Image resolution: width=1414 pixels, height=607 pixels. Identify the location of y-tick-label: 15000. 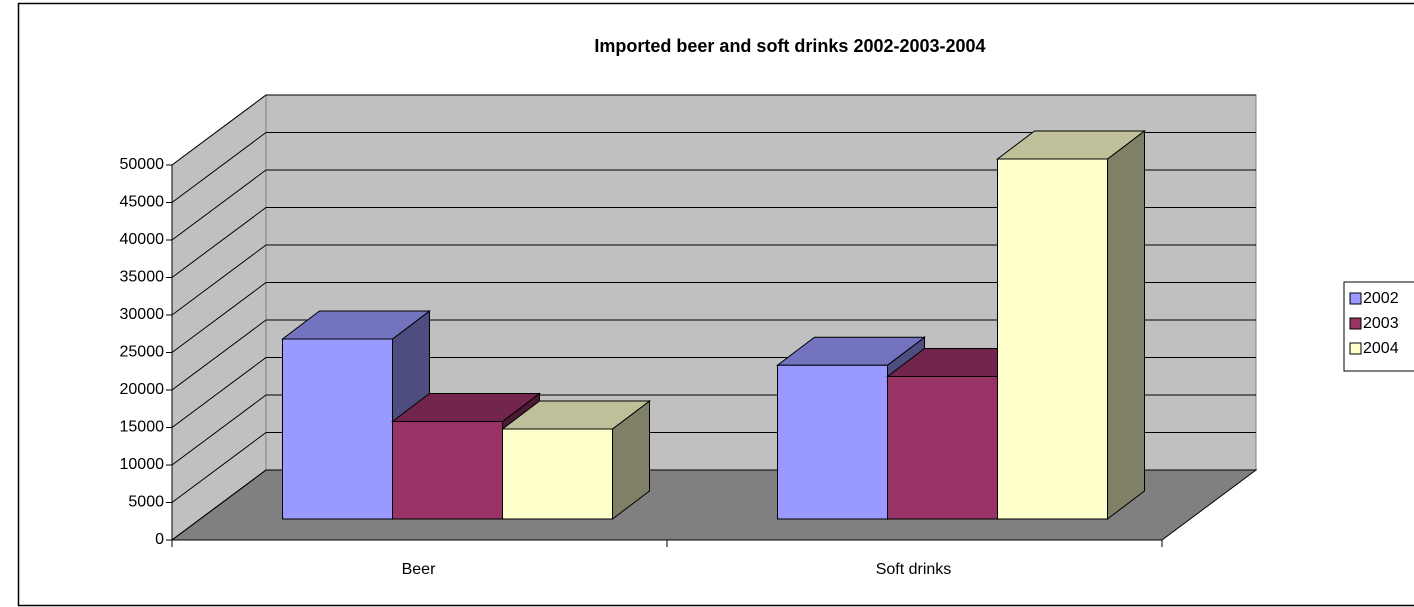
(142, 427).